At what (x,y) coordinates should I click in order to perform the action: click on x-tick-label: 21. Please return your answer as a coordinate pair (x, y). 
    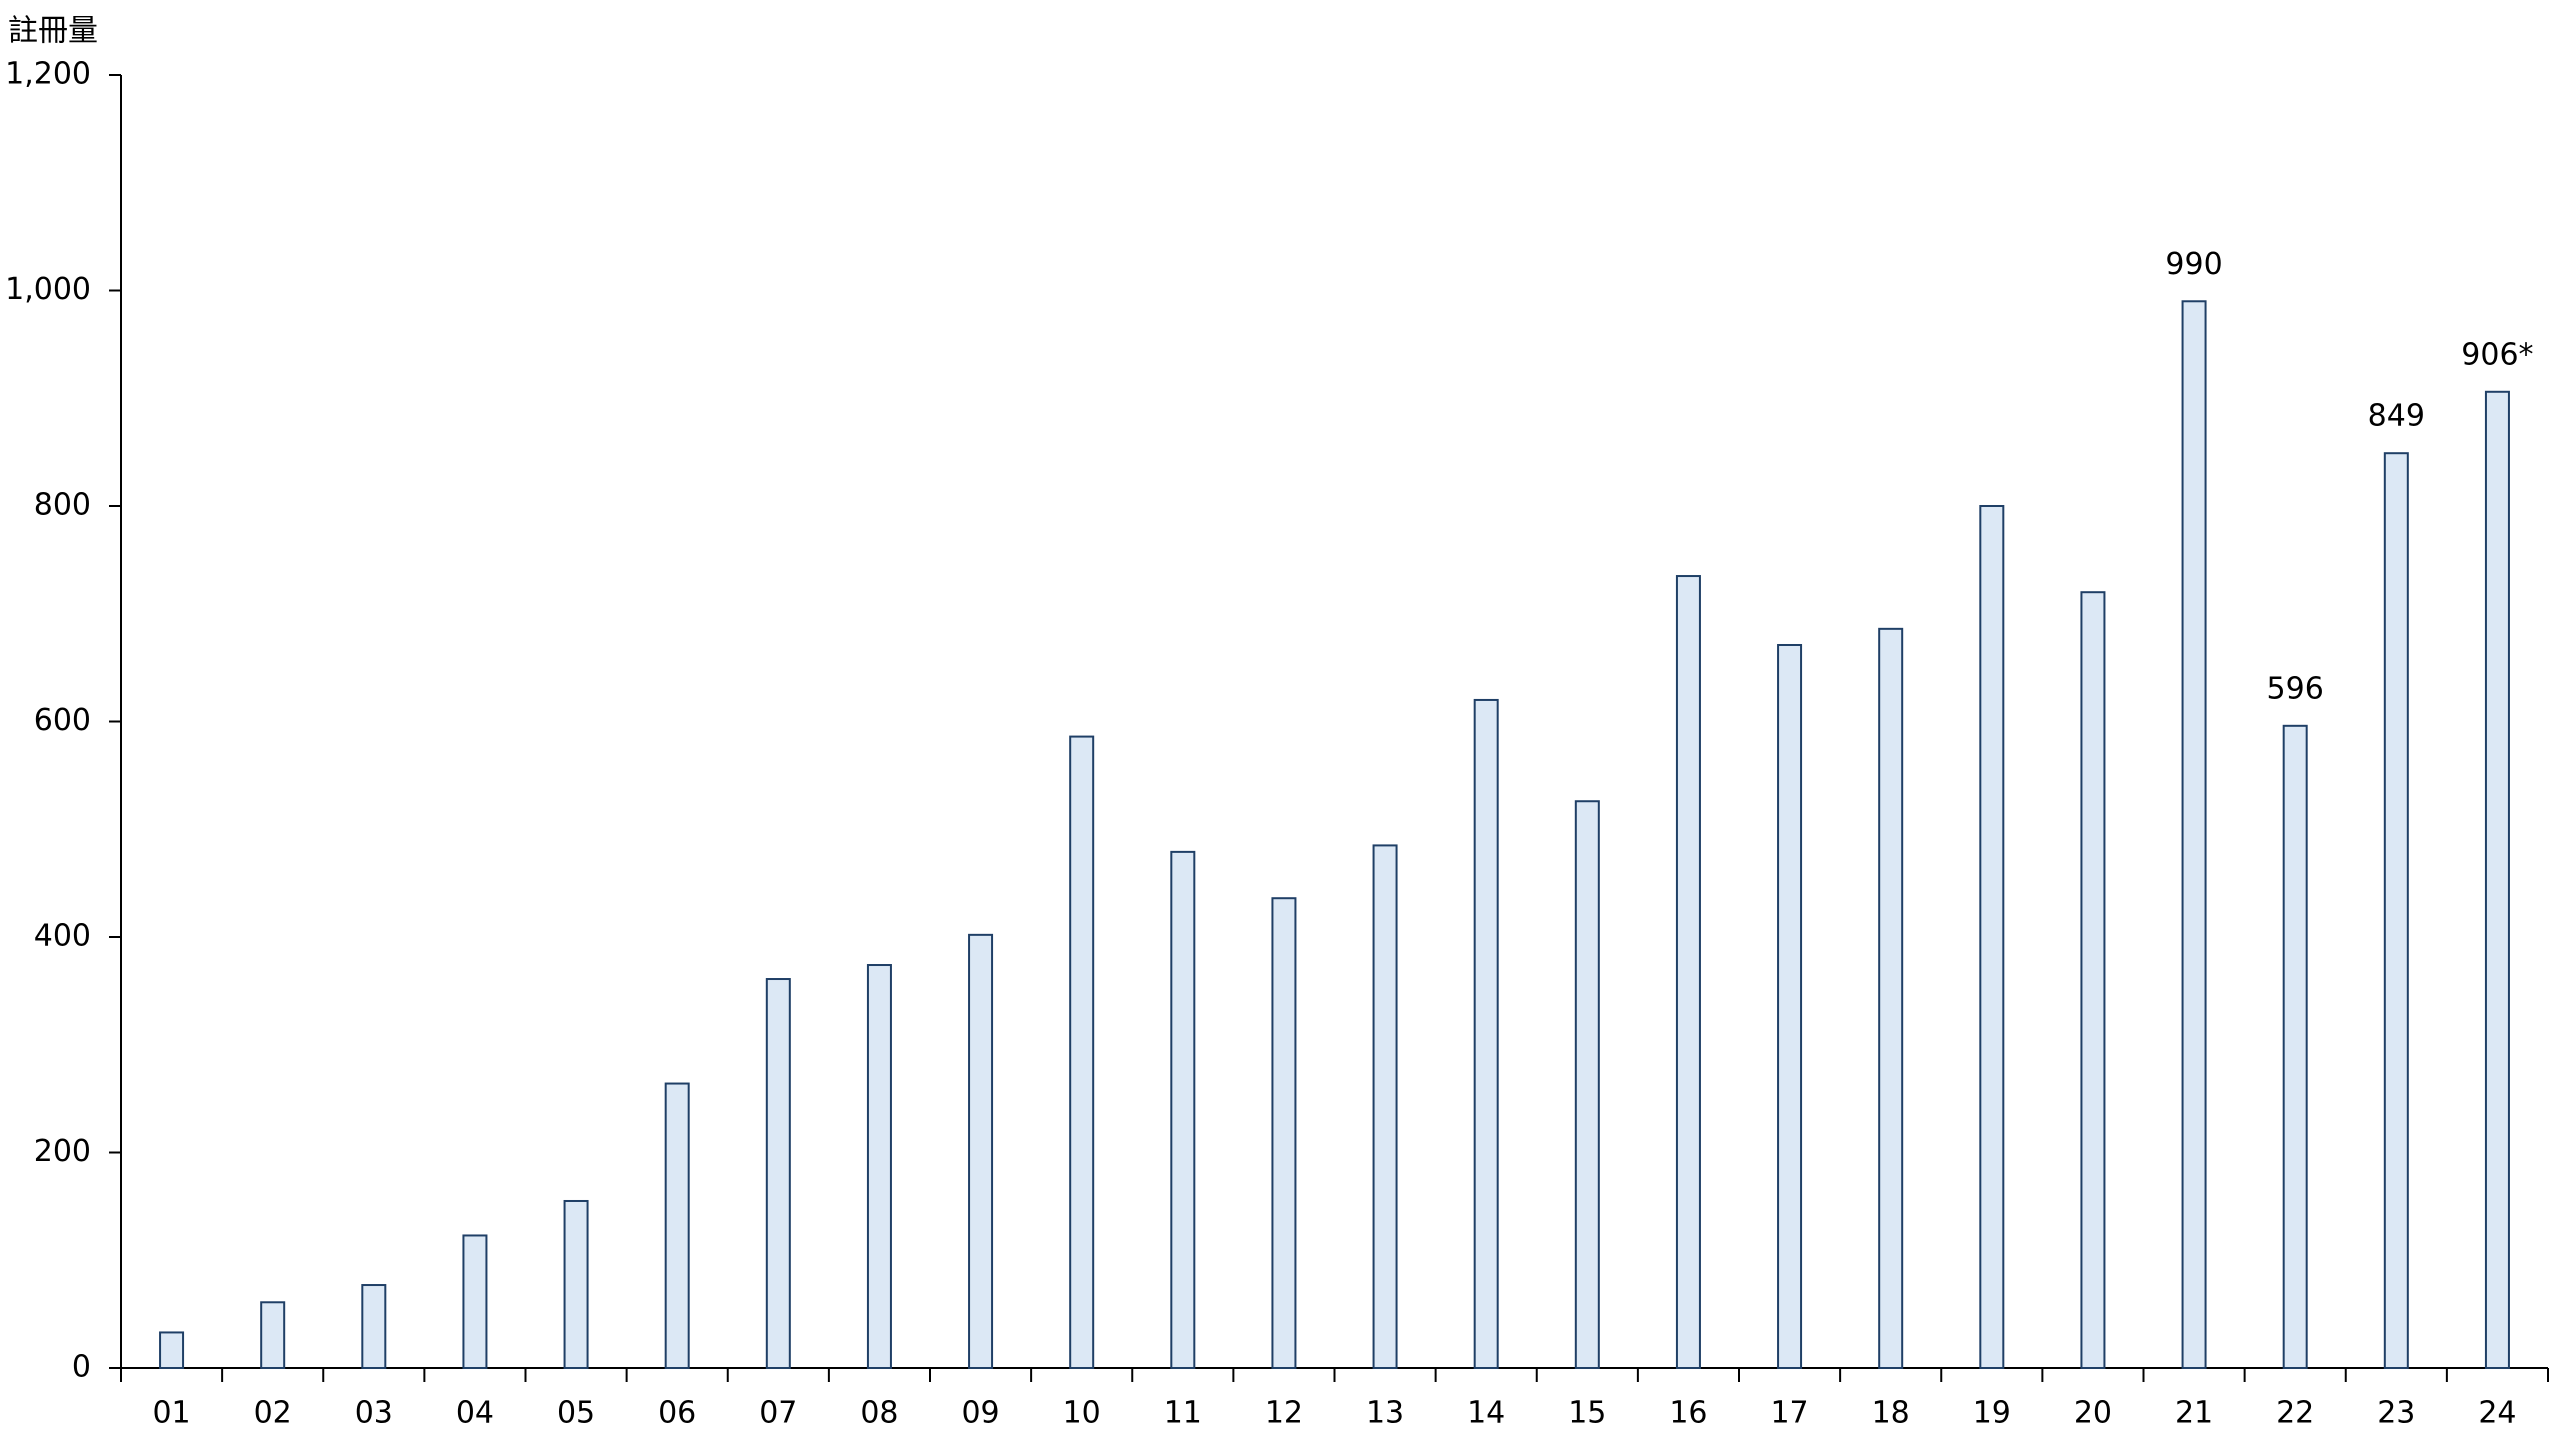
    Looking at the image, I should click on (2194, 1413).